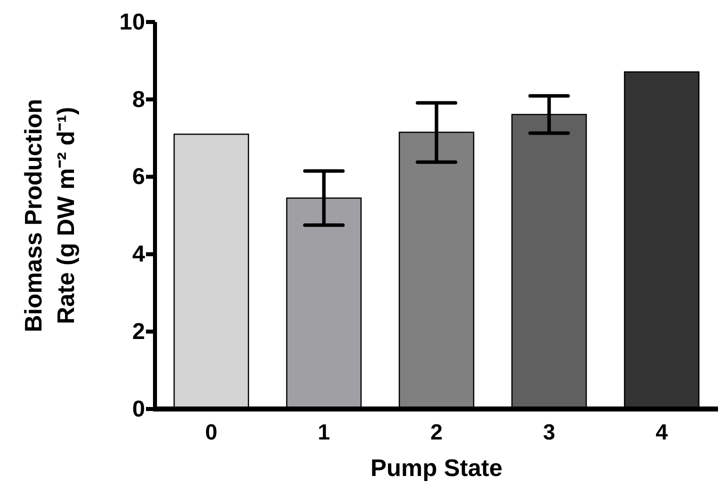 Image resolution: width=720 pixels, height=489 pixels. I want to click on x-tick-label: 3, so click(549, 432).